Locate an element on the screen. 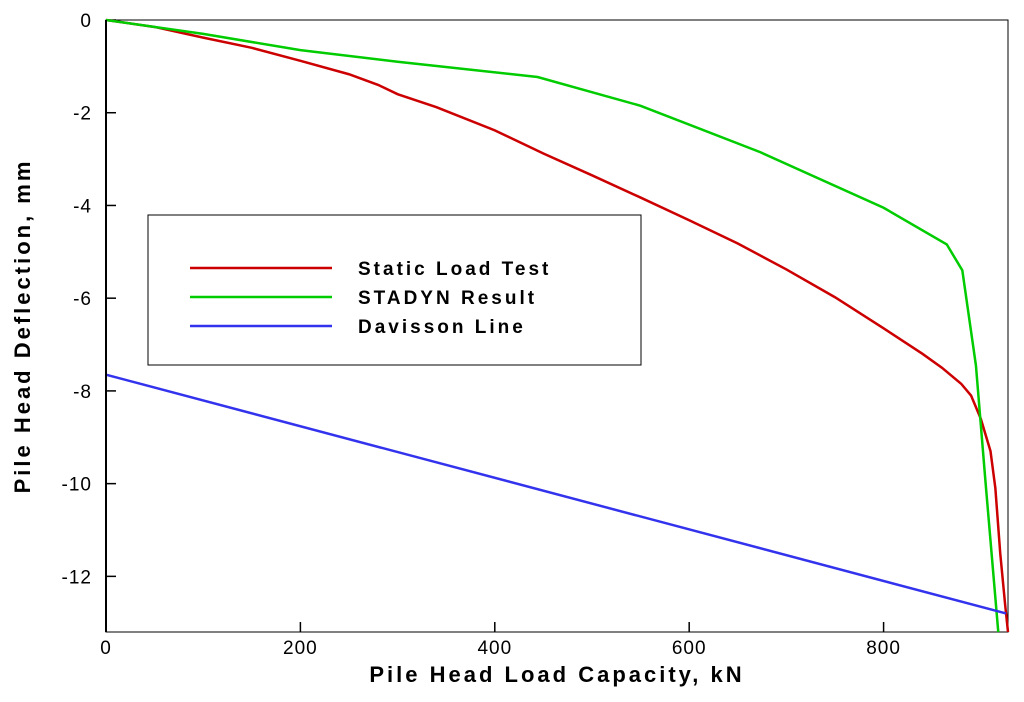 This screenshot has height=702, width=1024. y-tick-label: 0 is located at coordinates (86, 21).